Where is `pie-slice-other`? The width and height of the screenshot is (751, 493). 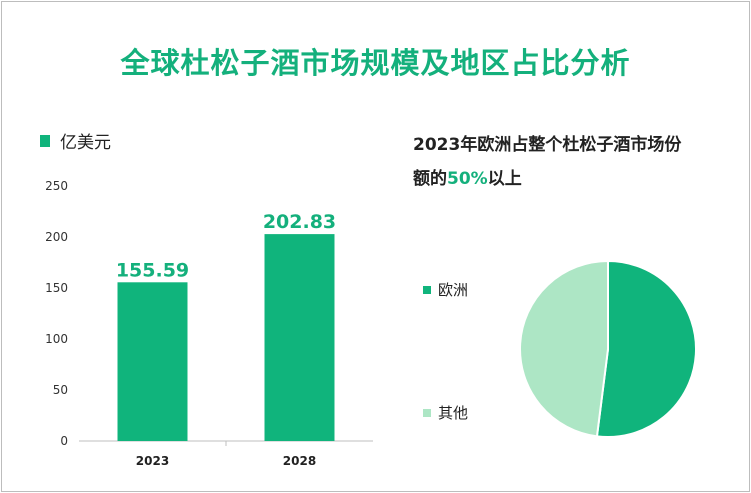 pie-slice-other is located at coordinates (564, 348).